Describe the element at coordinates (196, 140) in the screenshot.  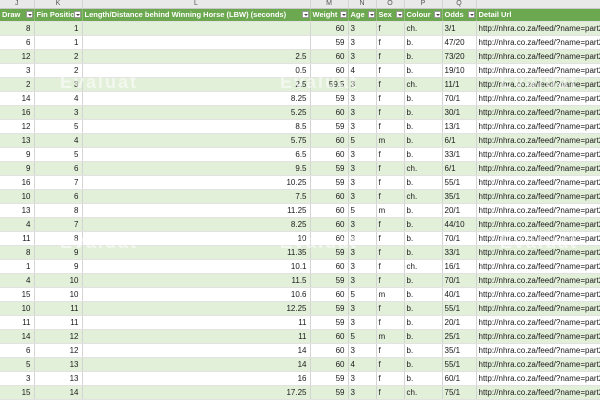
I see `table-cell: 5.75` at that location.